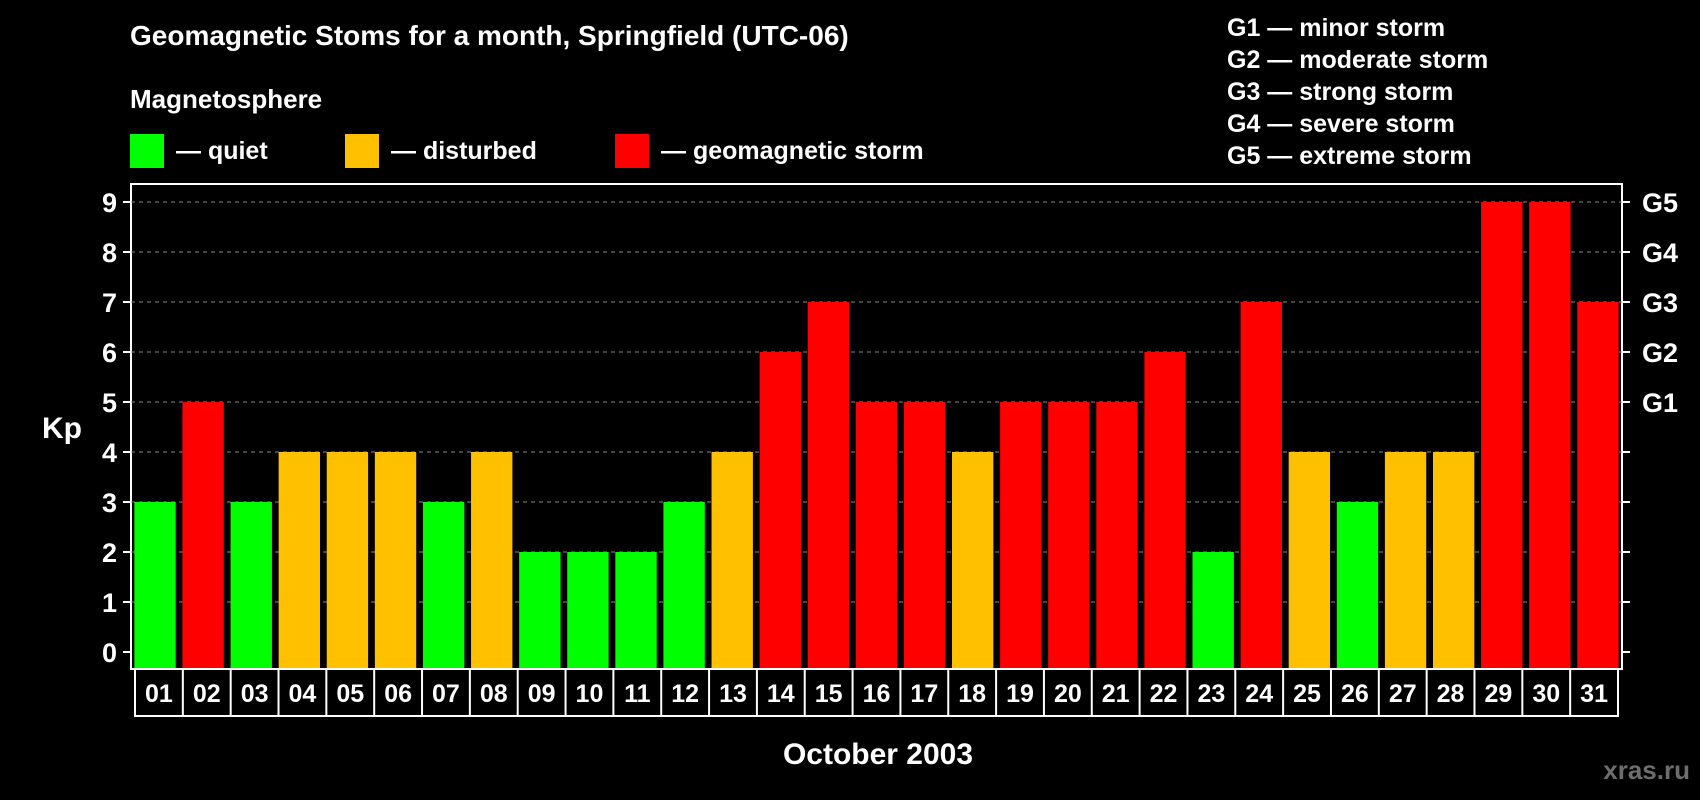 The width and height of the screenshot is (1700, 800). Describe the element at coordinates (1498, 694) in the screenshot. I see `x-tick-label: 29` at that location.